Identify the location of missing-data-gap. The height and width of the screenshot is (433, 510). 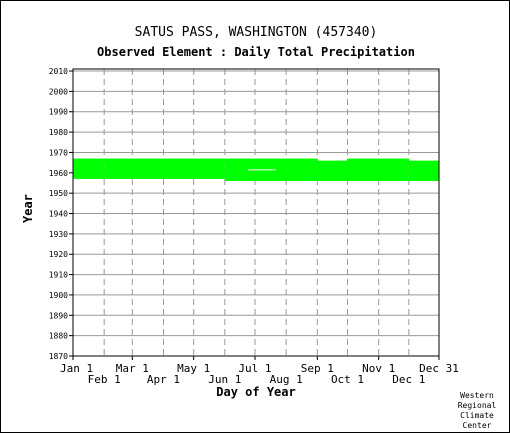
(262, 170).